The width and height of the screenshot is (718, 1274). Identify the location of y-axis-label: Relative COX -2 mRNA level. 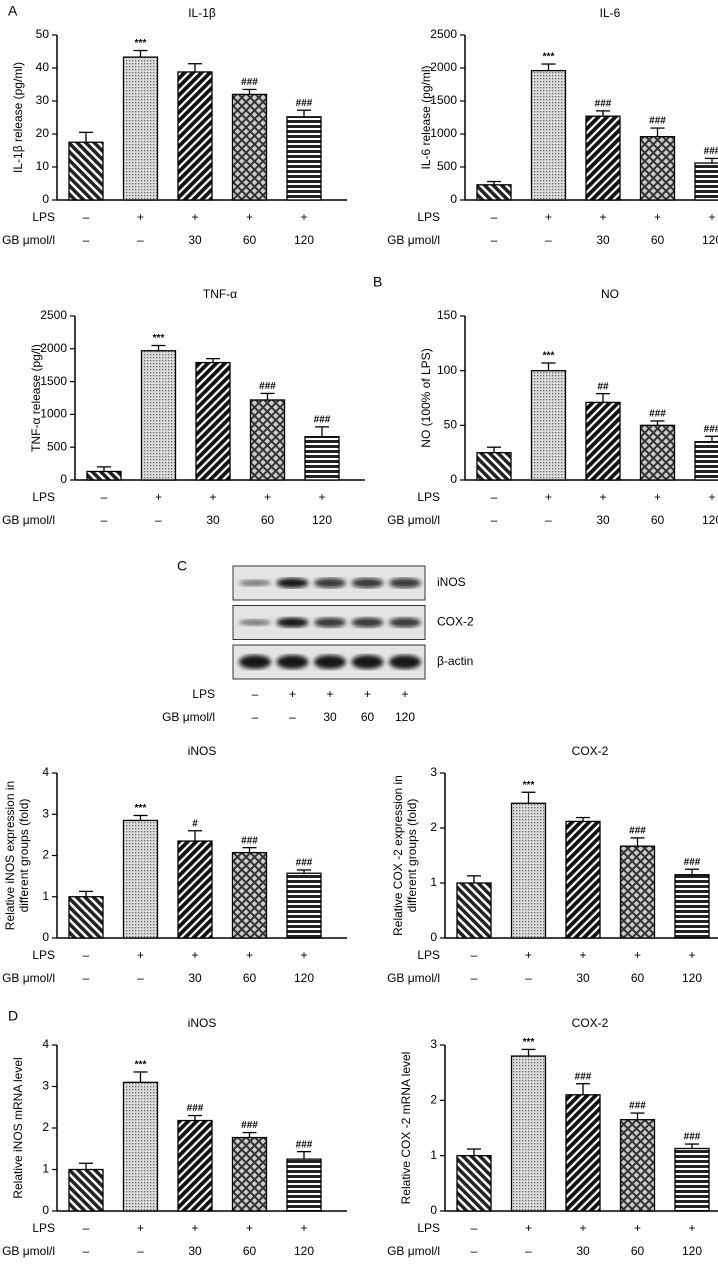
(406, 1128).